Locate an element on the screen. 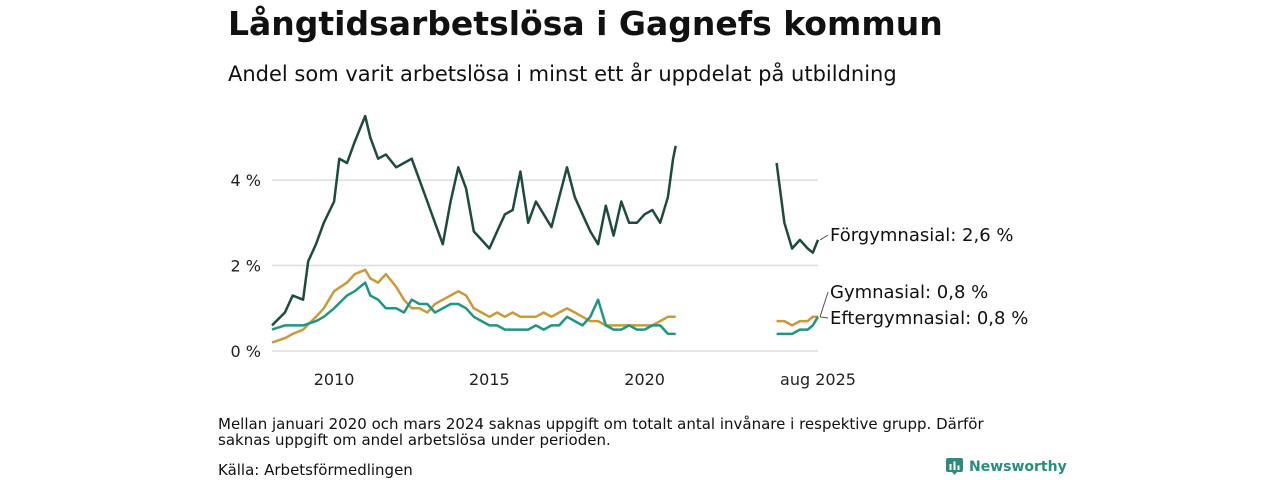 Image resolution: width=1280 pixels, height=480 pixels. brand-logo: Newsworthy is located at coordinates (1006, 466).